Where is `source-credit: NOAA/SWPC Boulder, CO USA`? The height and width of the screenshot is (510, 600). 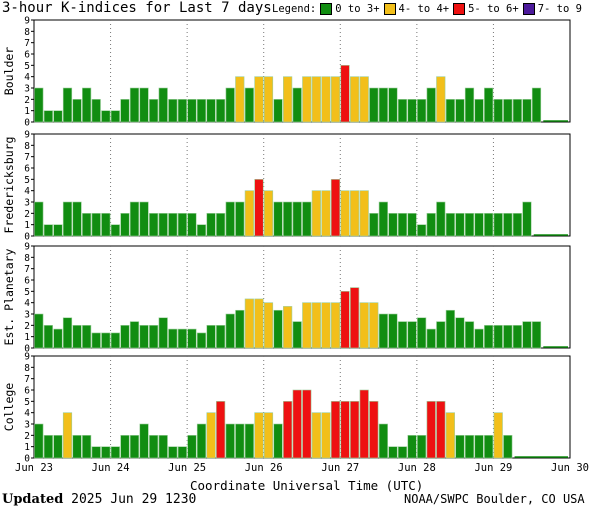
source-credit: NOAA/SWPC Boulder, CO USA is located at coordinates (494, 499).